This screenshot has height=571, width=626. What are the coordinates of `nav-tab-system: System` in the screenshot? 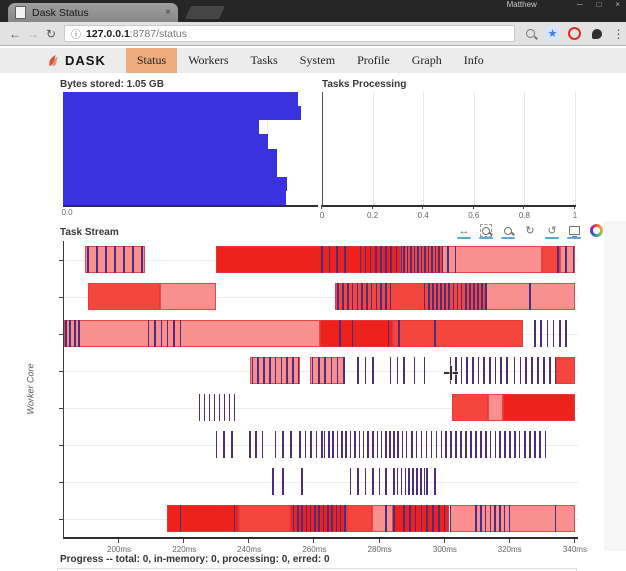 It's located at (317, 60).